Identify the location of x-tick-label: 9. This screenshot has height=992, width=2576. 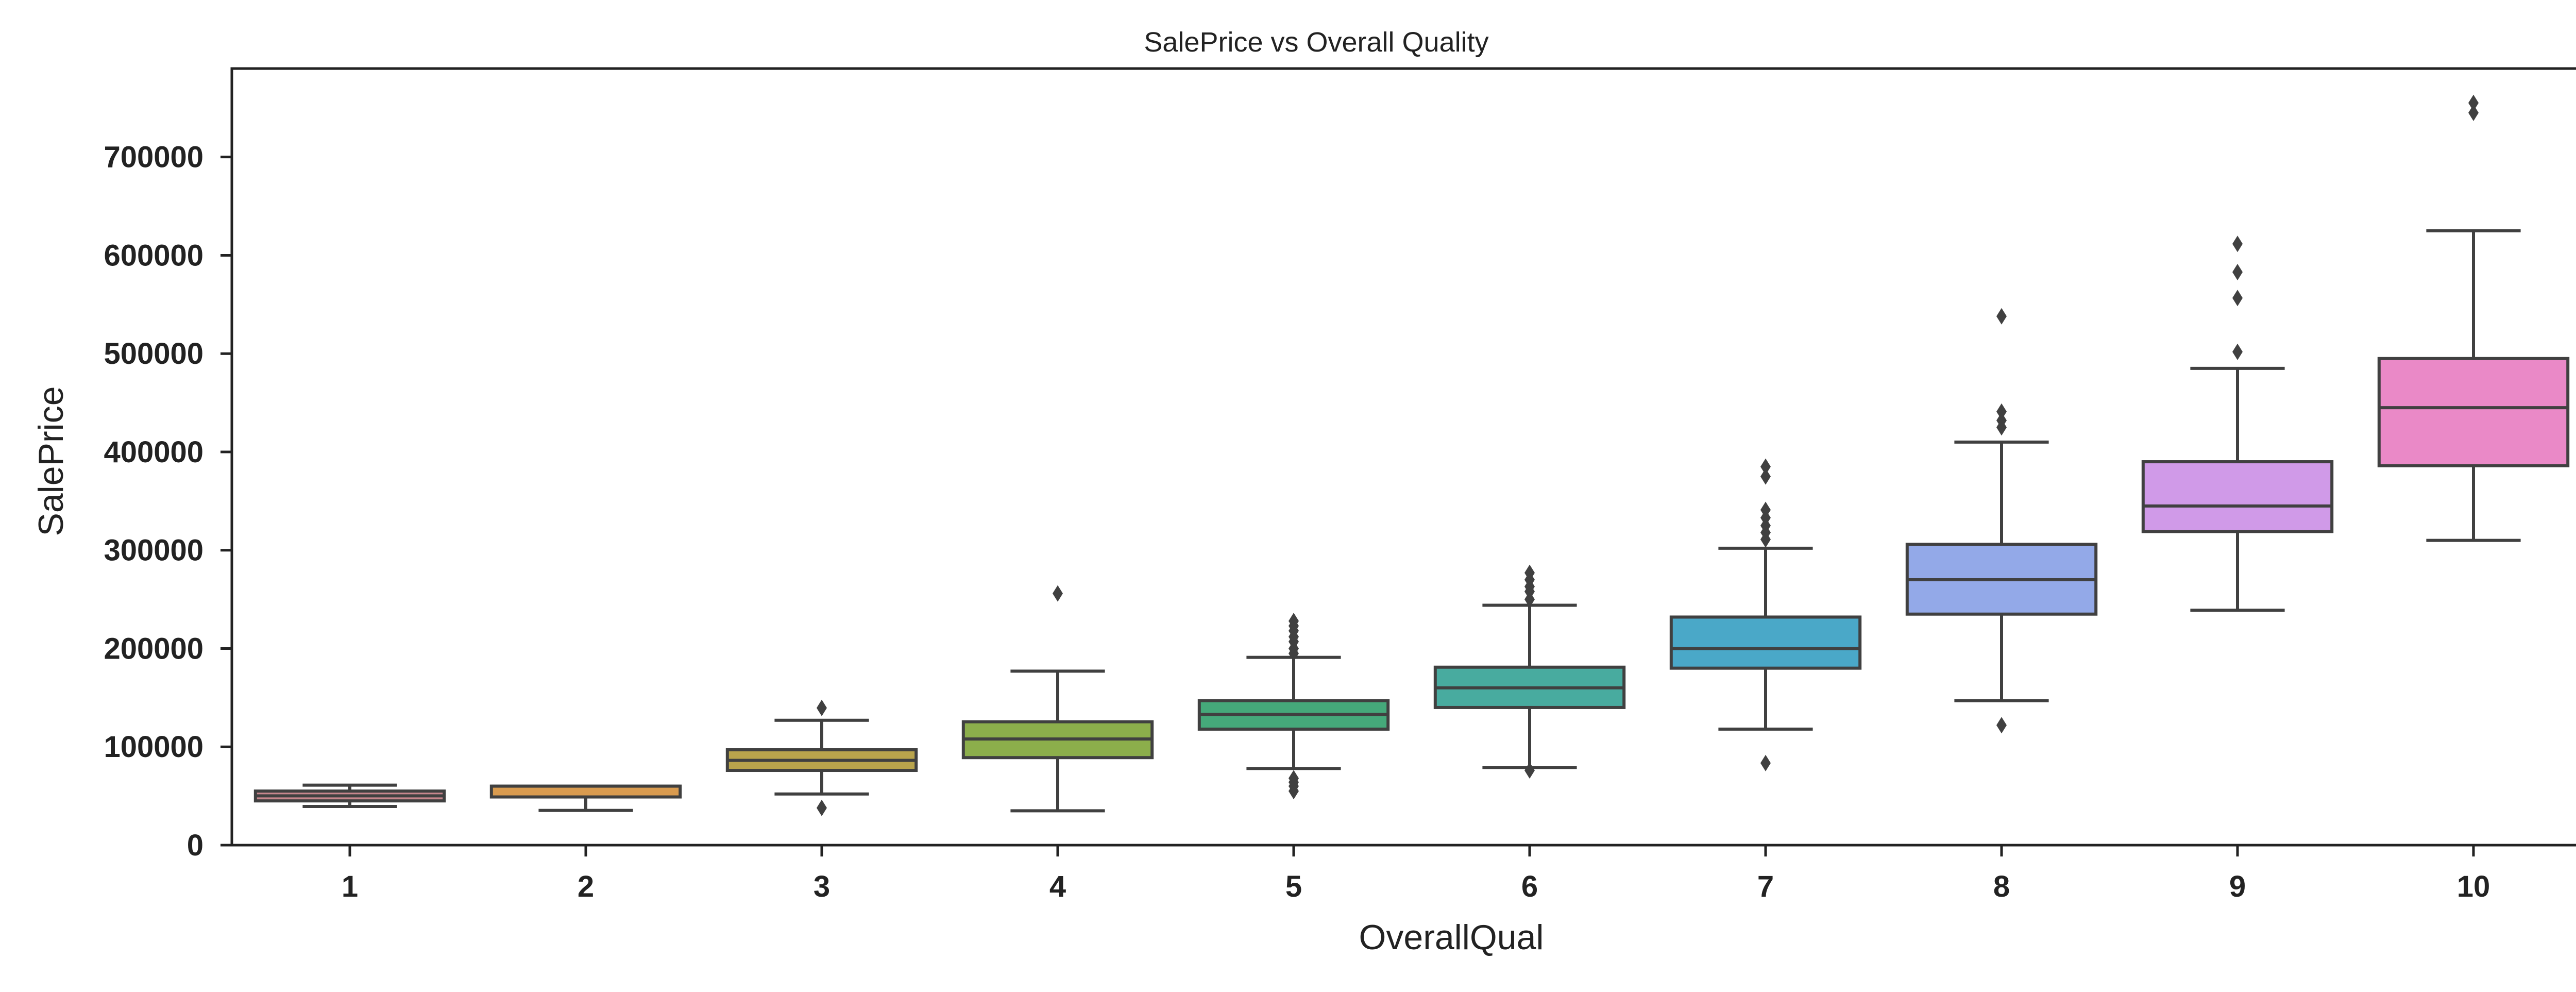
(2237, 886).